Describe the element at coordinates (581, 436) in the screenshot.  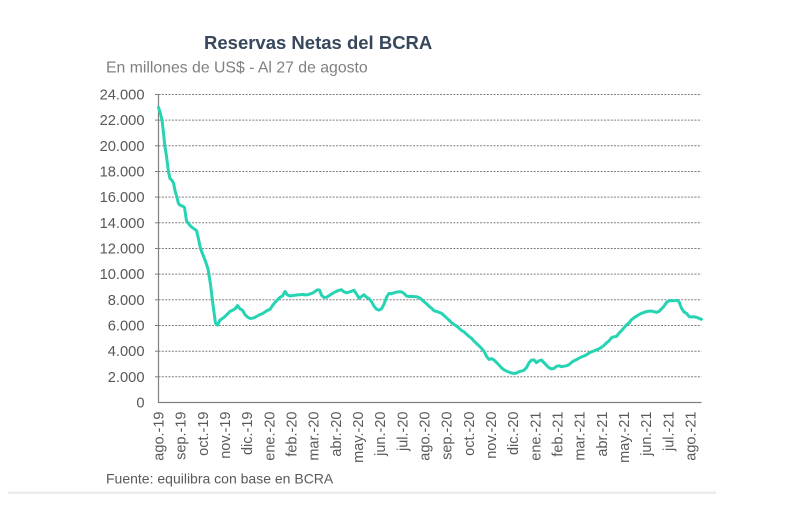
I see `svg-text: mar.-21` at that location.